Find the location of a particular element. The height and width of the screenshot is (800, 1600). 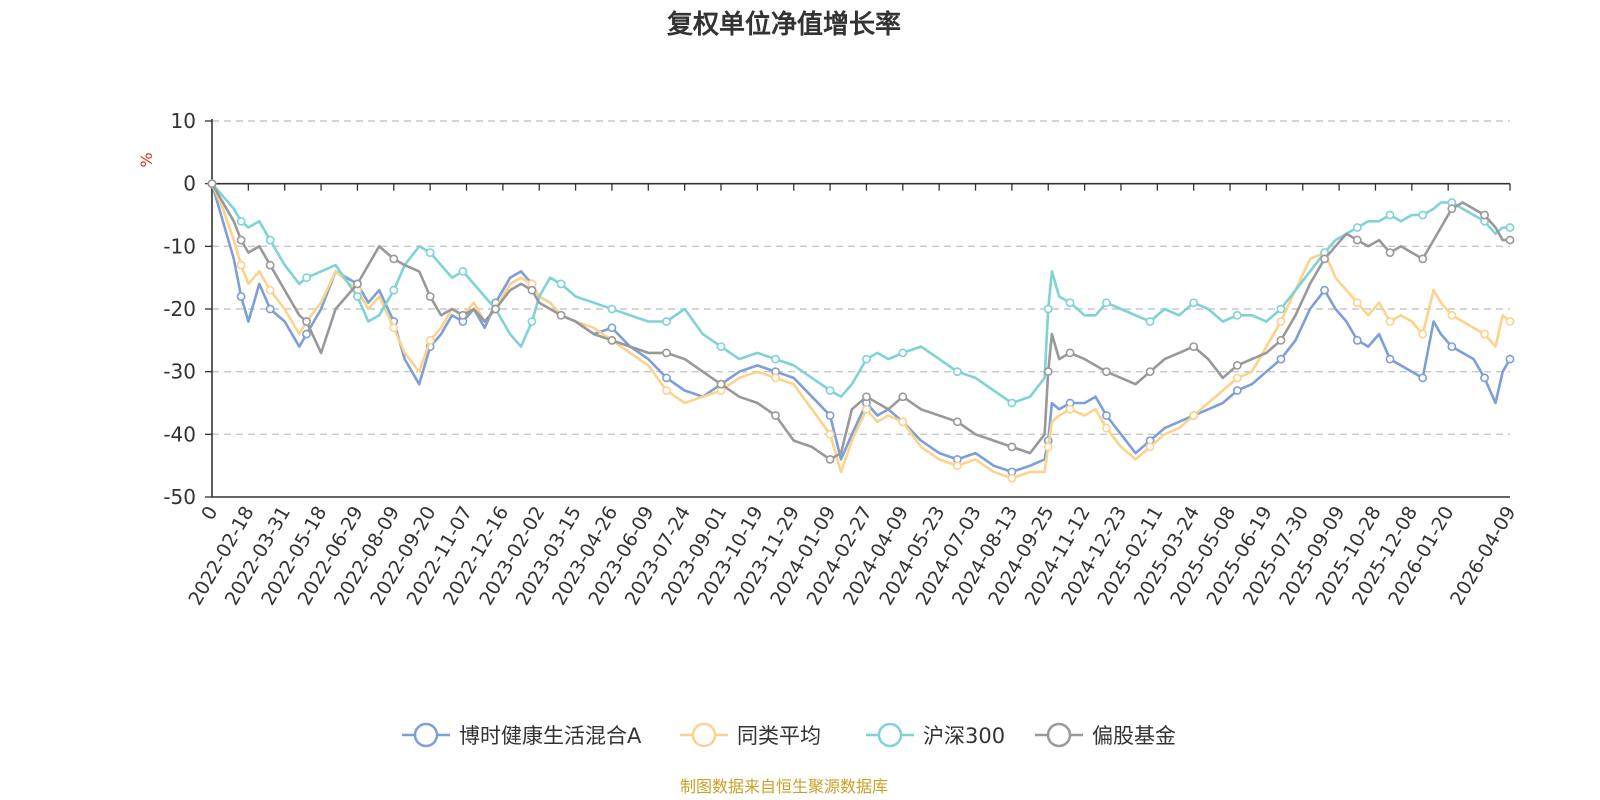

legend-item: 偏股基金 is located at coordinates (1105, 735).